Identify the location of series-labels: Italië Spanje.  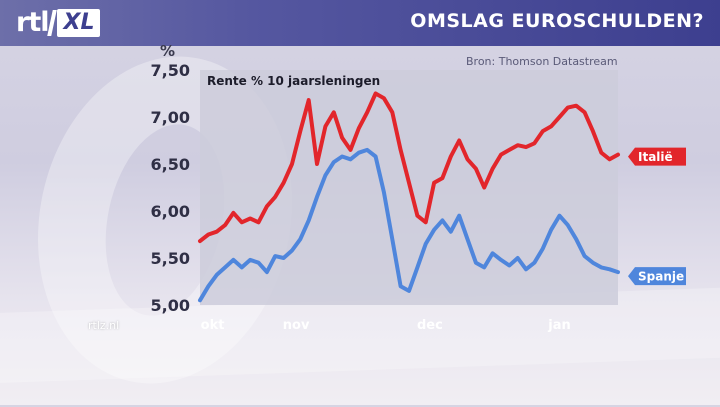
(657, 216).